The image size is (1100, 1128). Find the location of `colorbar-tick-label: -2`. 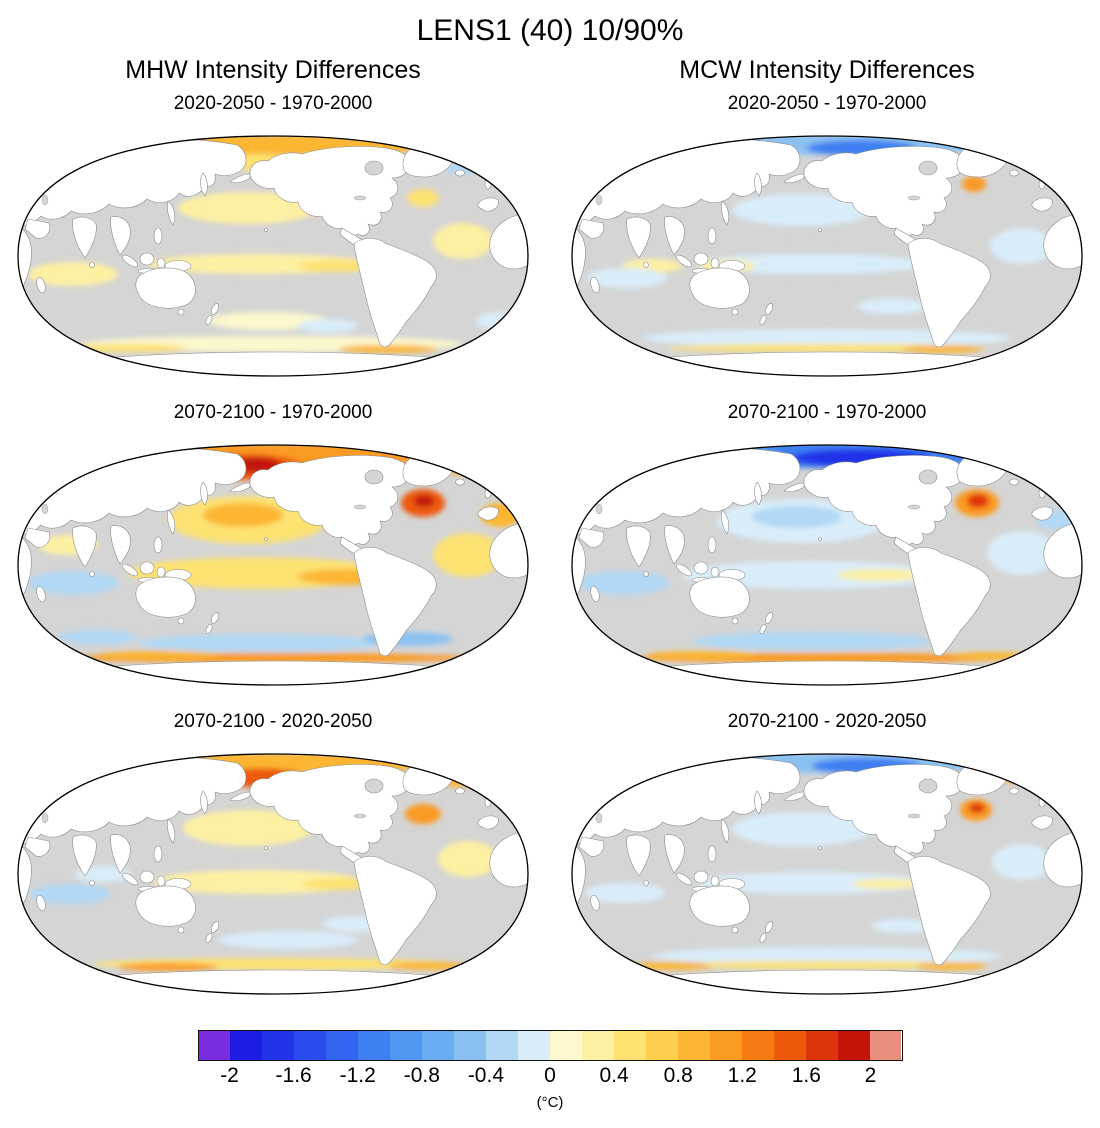

colorbar-tick-label: -2 is located at coordinates (229, 1075).